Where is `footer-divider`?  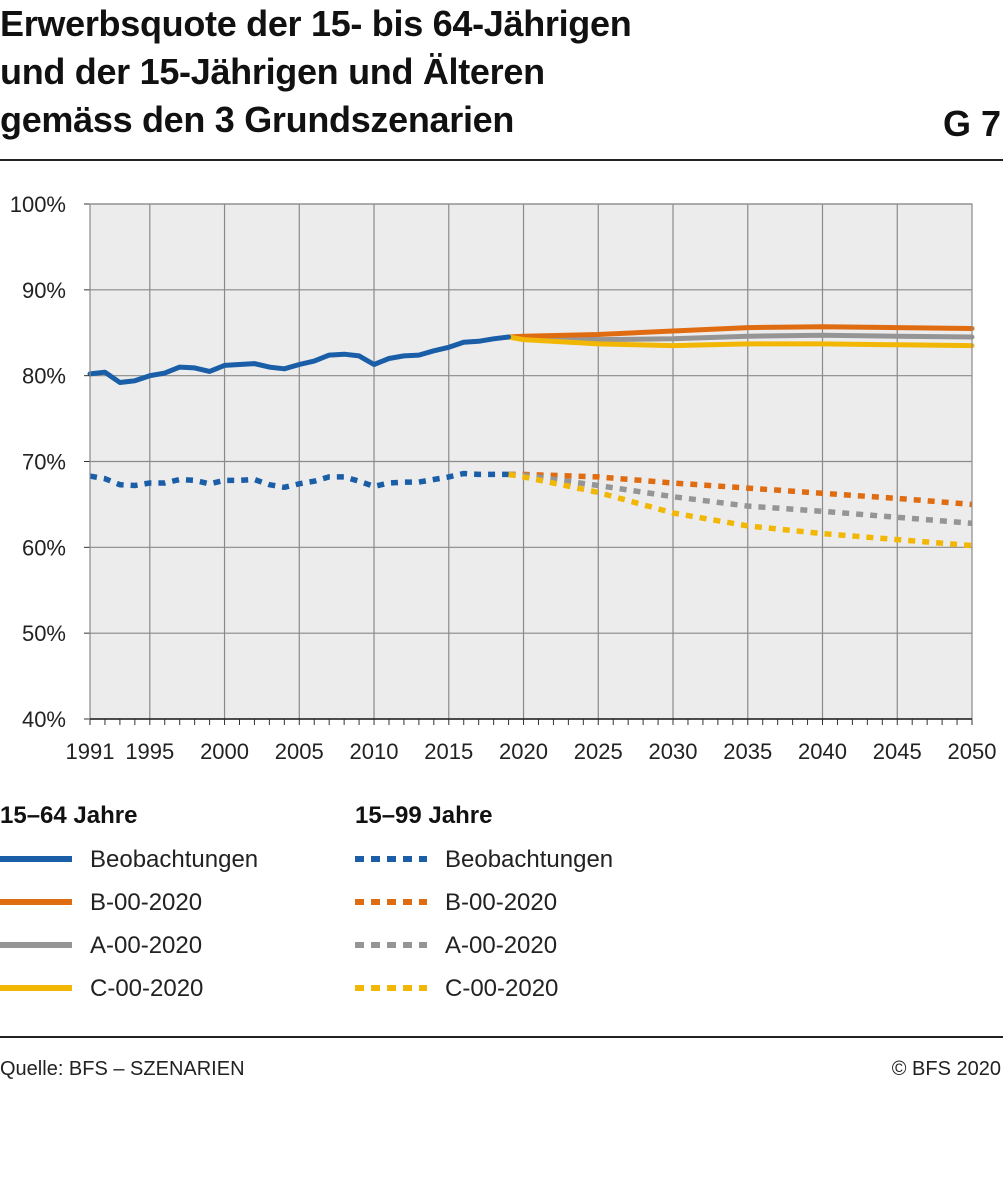 footer-divider is located at coordinates (501, 1037).